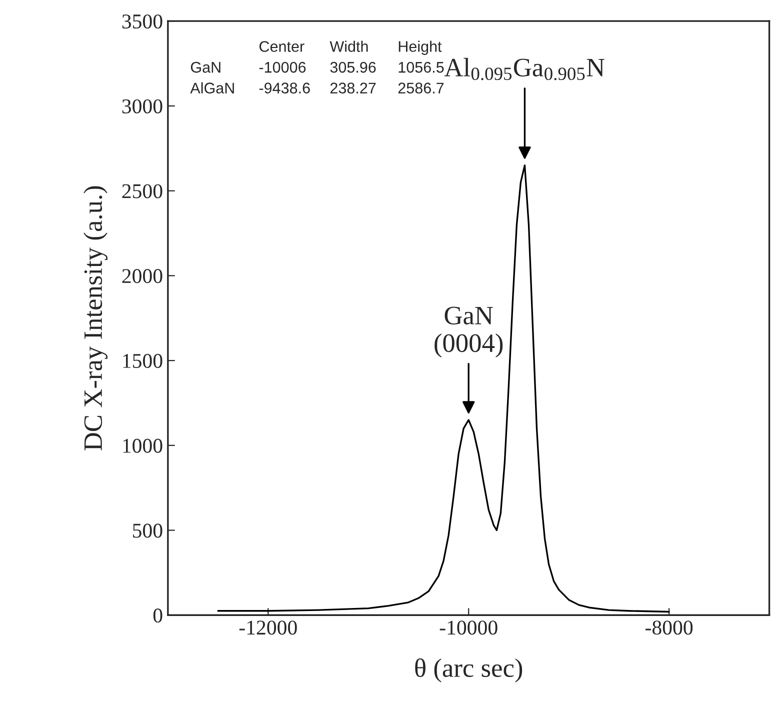 This screenshot has height=703, width=781. What do you see at coordinates (468, 670) in the screenshot?
I see `x-axis-title: θ (arc sec)` at bounding box center [468, 670].